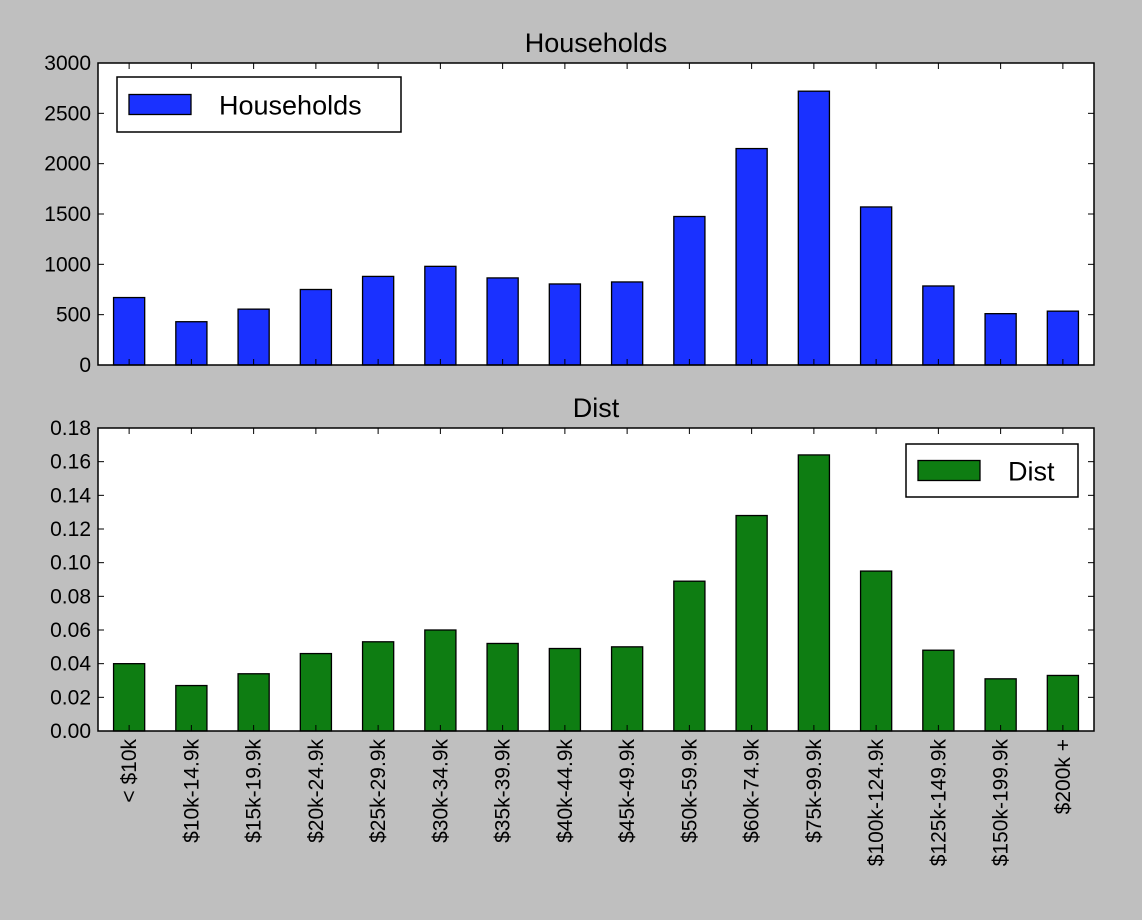 This screenshot has height=920, width=1142. Describe the element at coordinates (1031, 472) in the screenshot. I see `legend-label: Dist` at that location.